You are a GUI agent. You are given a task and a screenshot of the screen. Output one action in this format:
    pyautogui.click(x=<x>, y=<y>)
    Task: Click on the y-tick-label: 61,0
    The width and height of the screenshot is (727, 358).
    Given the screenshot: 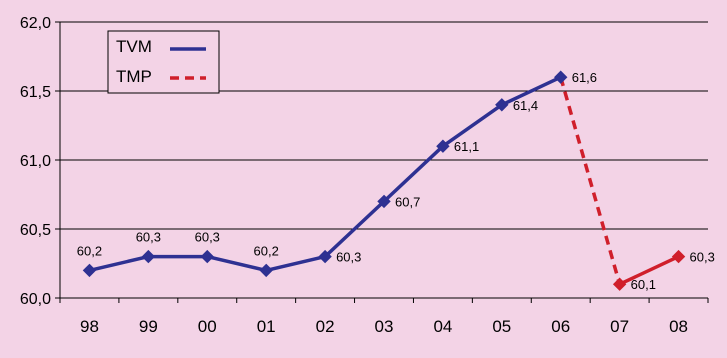 What is the action you would take?
    pyautogui.click(x=35, y=161)
    